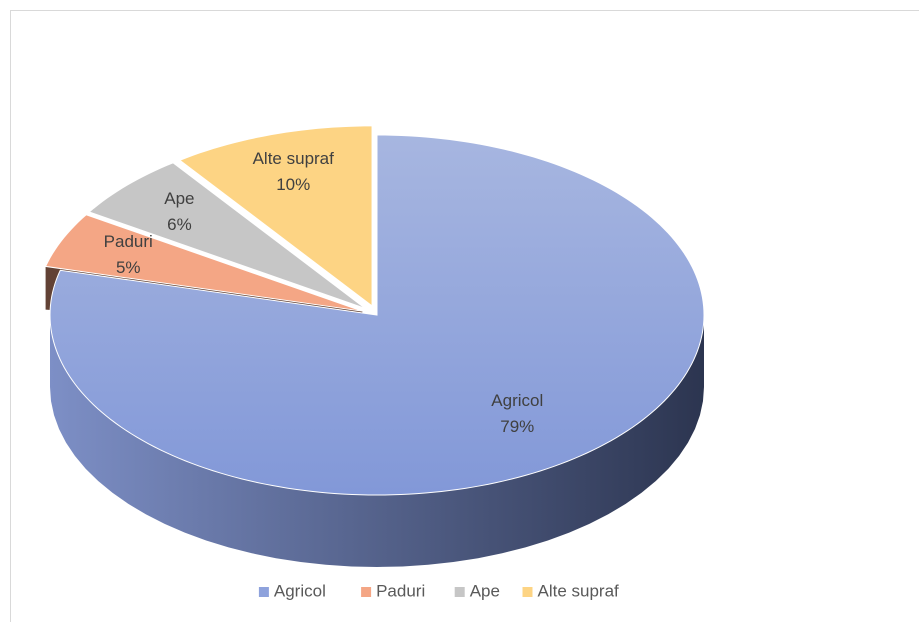 The width and height of the screenshot is (919, 622). I want to click on data-label-category: Alte supraf, so click(294, 158).